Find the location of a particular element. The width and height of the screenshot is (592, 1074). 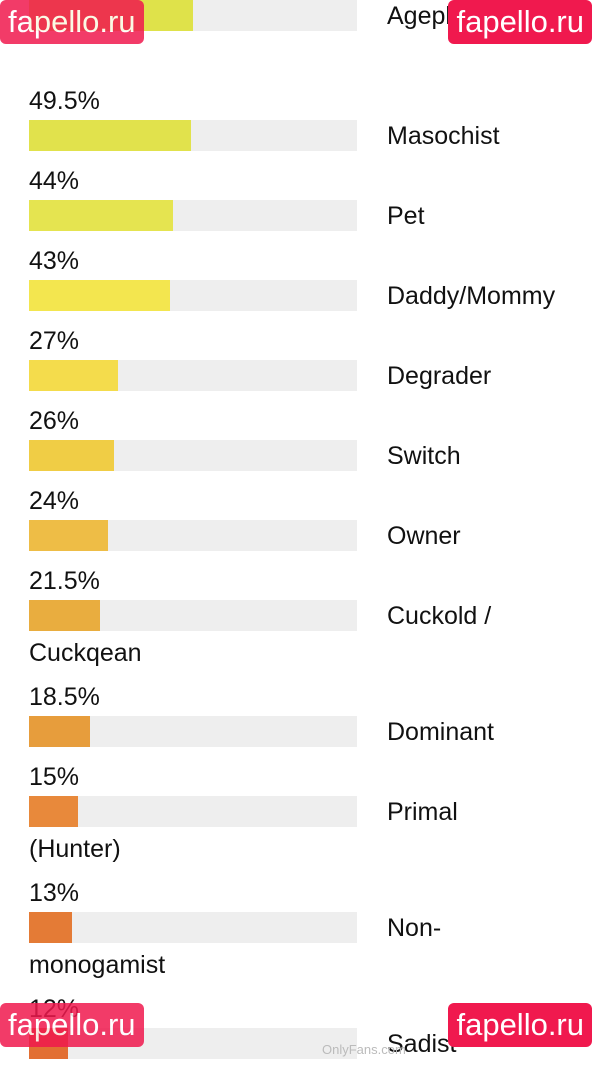

poll-option-label-continued: (Hunter) is located at coordinates (75, 849).